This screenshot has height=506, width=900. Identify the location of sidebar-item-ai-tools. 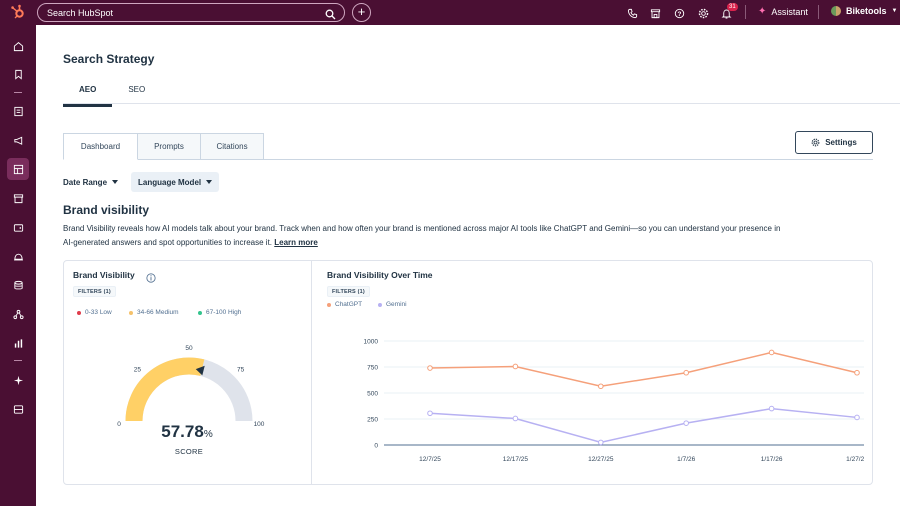
(18, 380).